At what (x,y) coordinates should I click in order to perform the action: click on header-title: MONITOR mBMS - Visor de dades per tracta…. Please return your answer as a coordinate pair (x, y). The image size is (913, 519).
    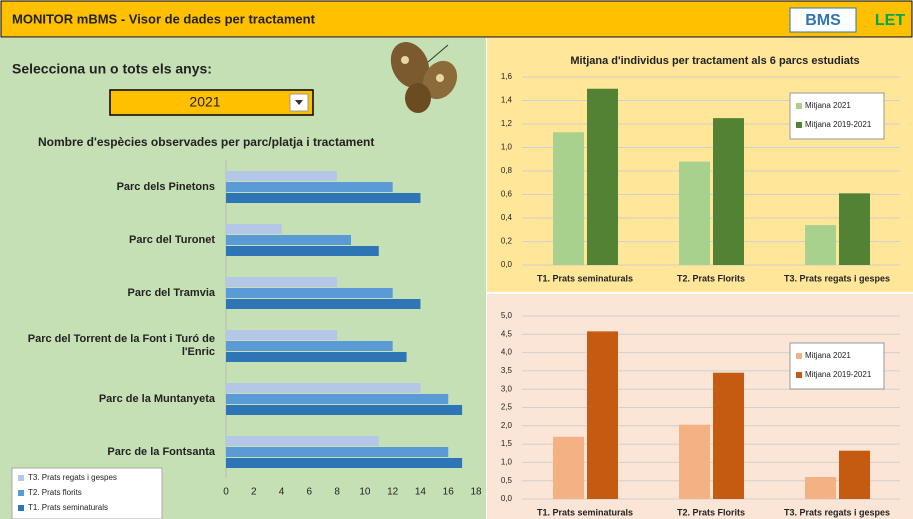
    Looking at the image, I should click on (164, 18).